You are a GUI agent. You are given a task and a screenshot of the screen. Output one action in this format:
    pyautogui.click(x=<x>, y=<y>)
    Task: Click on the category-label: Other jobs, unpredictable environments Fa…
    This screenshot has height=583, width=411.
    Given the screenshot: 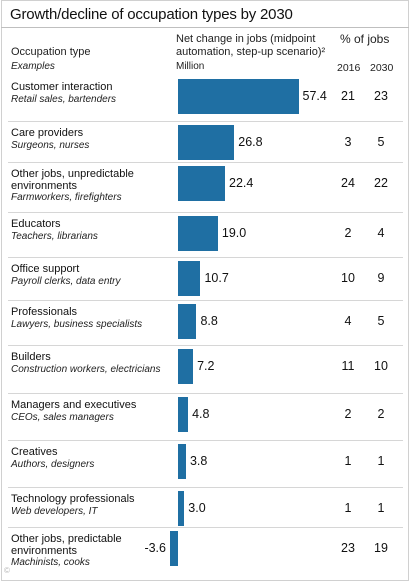 What is the action you would take?
    pyautogui.click(x=93, y=186)
    